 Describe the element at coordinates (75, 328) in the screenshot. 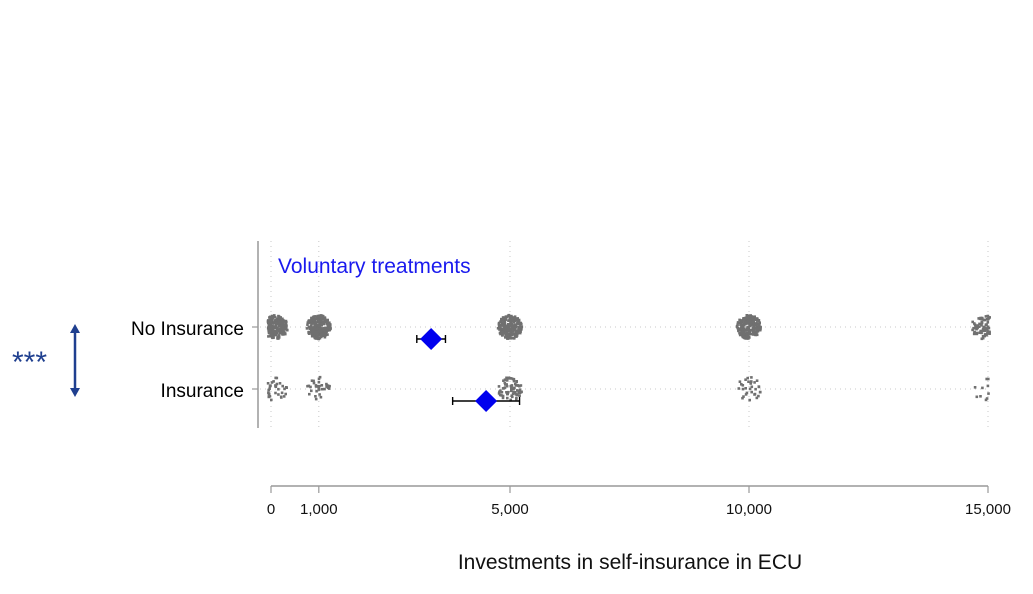

I see `significance-arrow-head-up` at that location.